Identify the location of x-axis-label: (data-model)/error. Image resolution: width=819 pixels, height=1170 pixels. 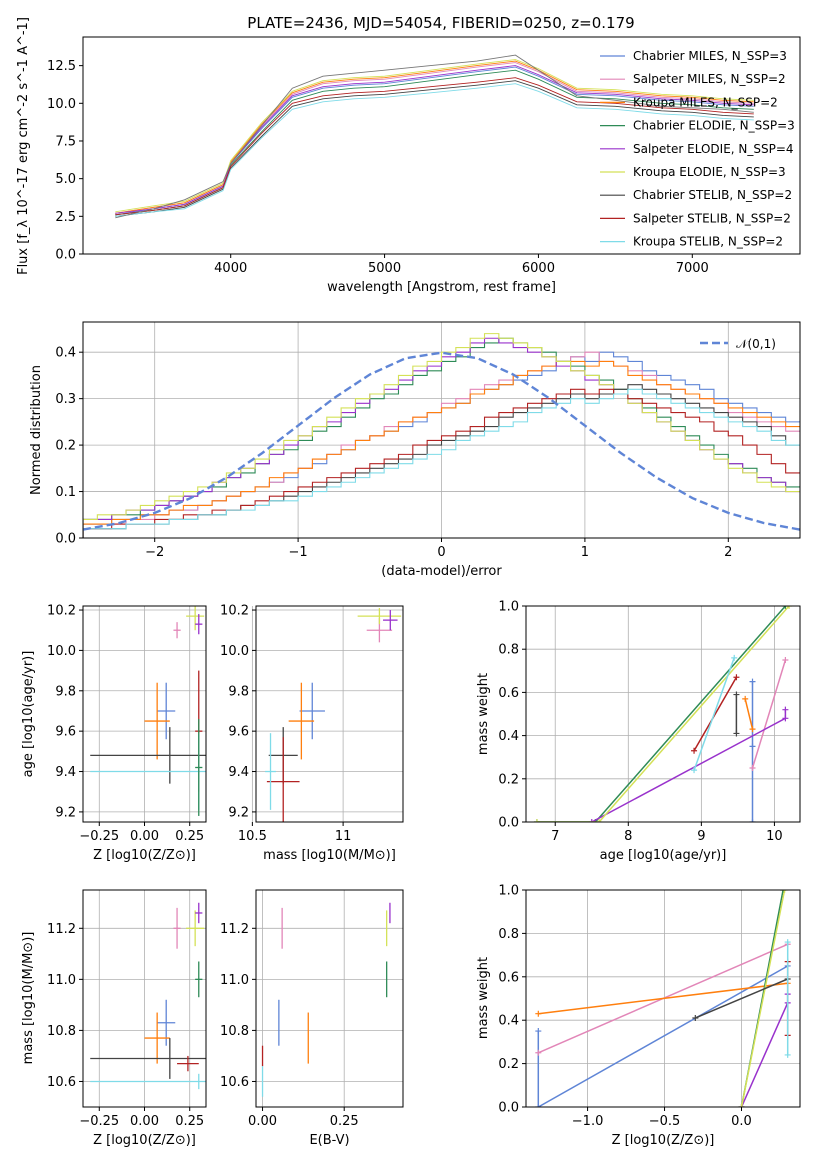
(441, 571).